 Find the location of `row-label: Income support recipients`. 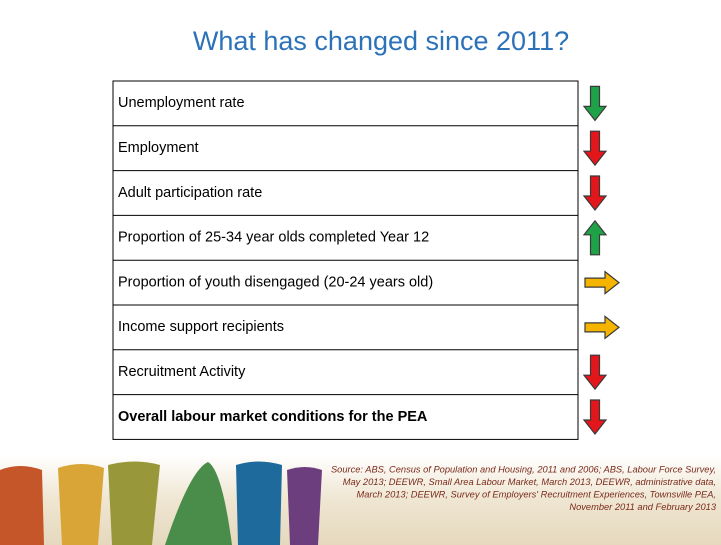

row-label: Income support recipients is located at coordinates (201, 327).